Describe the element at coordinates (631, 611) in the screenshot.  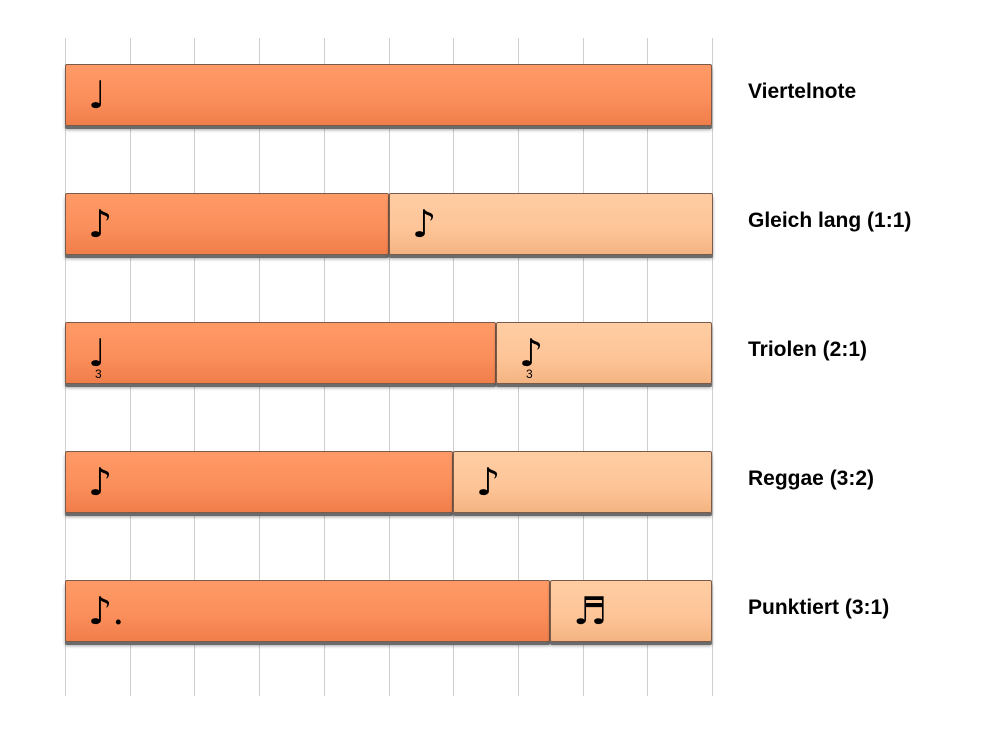
I see `segment-punktiert-2: ♬` at that location.